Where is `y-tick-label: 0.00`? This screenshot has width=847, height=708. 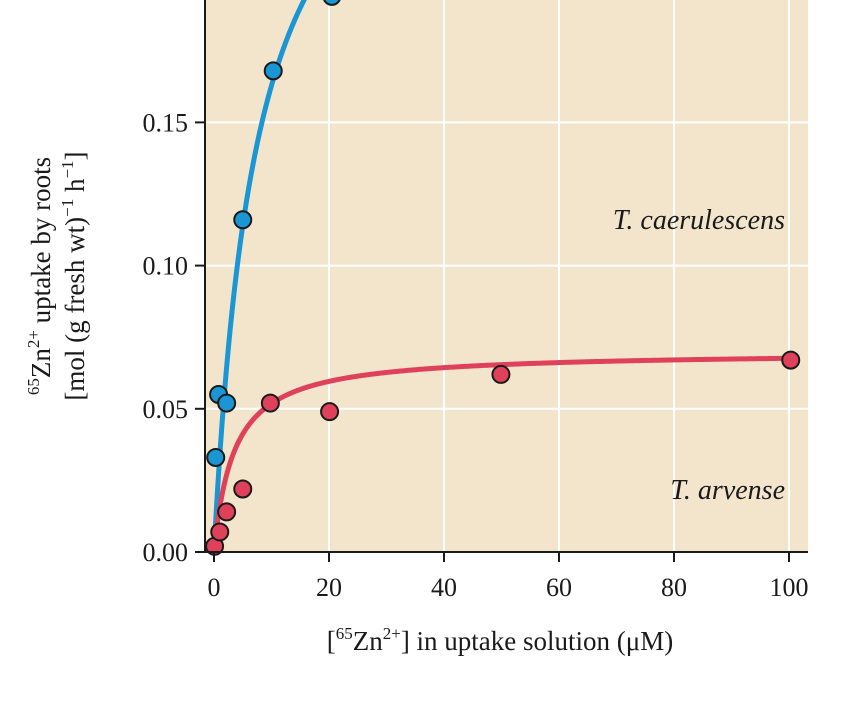
y-tick-label: 0.00 is located at coordinates (166, 552).